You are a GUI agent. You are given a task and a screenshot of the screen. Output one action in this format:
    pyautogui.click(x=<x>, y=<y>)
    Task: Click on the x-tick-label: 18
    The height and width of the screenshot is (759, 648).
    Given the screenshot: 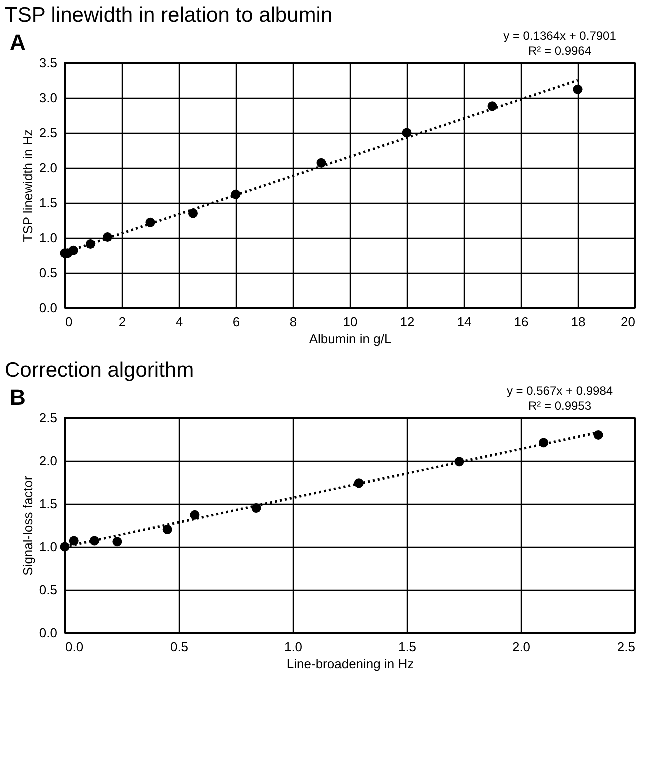 What is the action you would take?
    pyautogui.click(x=578, y=322)
    